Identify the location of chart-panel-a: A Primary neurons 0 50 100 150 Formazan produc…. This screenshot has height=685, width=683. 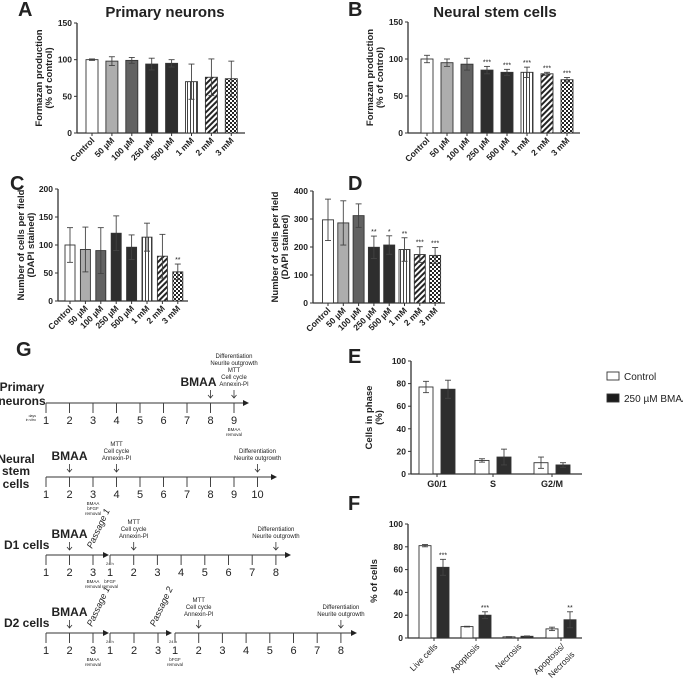
(131, 82).